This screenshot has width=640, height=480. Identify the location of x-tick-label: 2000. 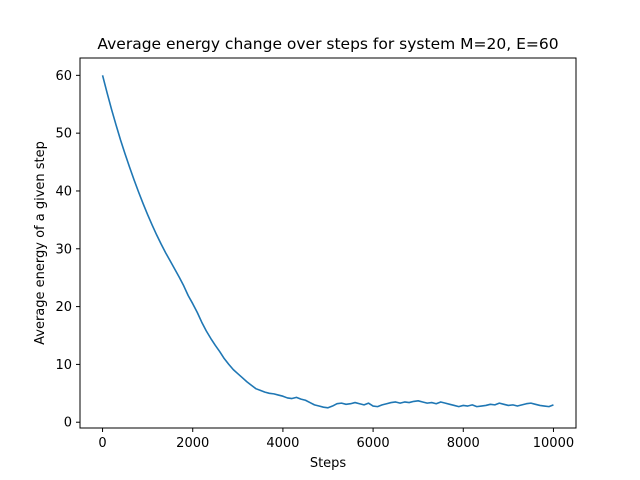
(192, 443).